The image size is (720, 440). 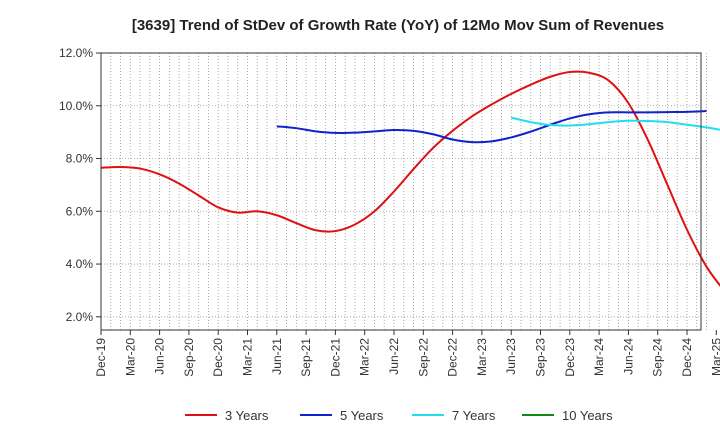 What do you see at coordinates (335, 357) in the screenshot?
I see `x-tick-label: Dec-21` at bounding box center [335, 357].